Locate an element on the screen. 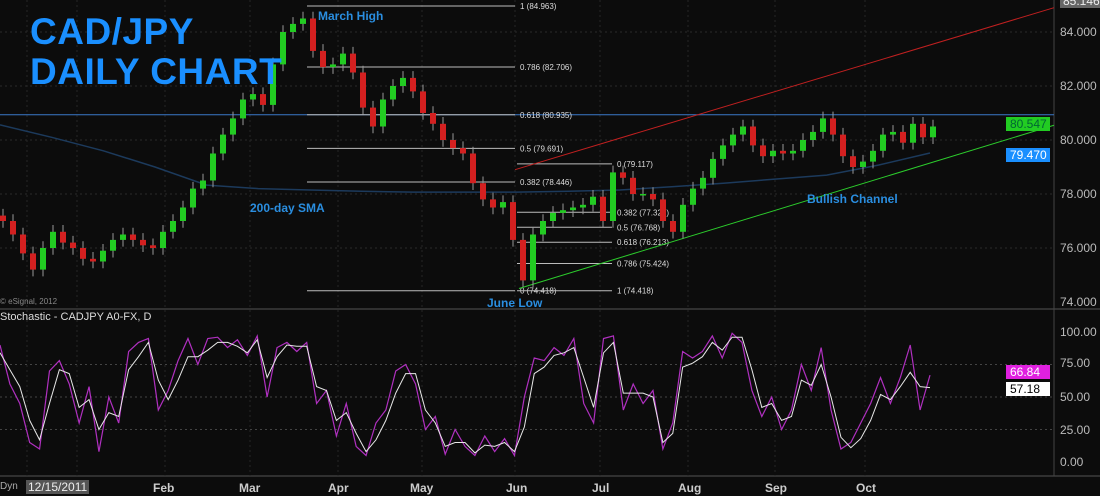 This screenshot has height=496, width=1100. price-tick: 78.000 is located at coordinates (1078, 194).